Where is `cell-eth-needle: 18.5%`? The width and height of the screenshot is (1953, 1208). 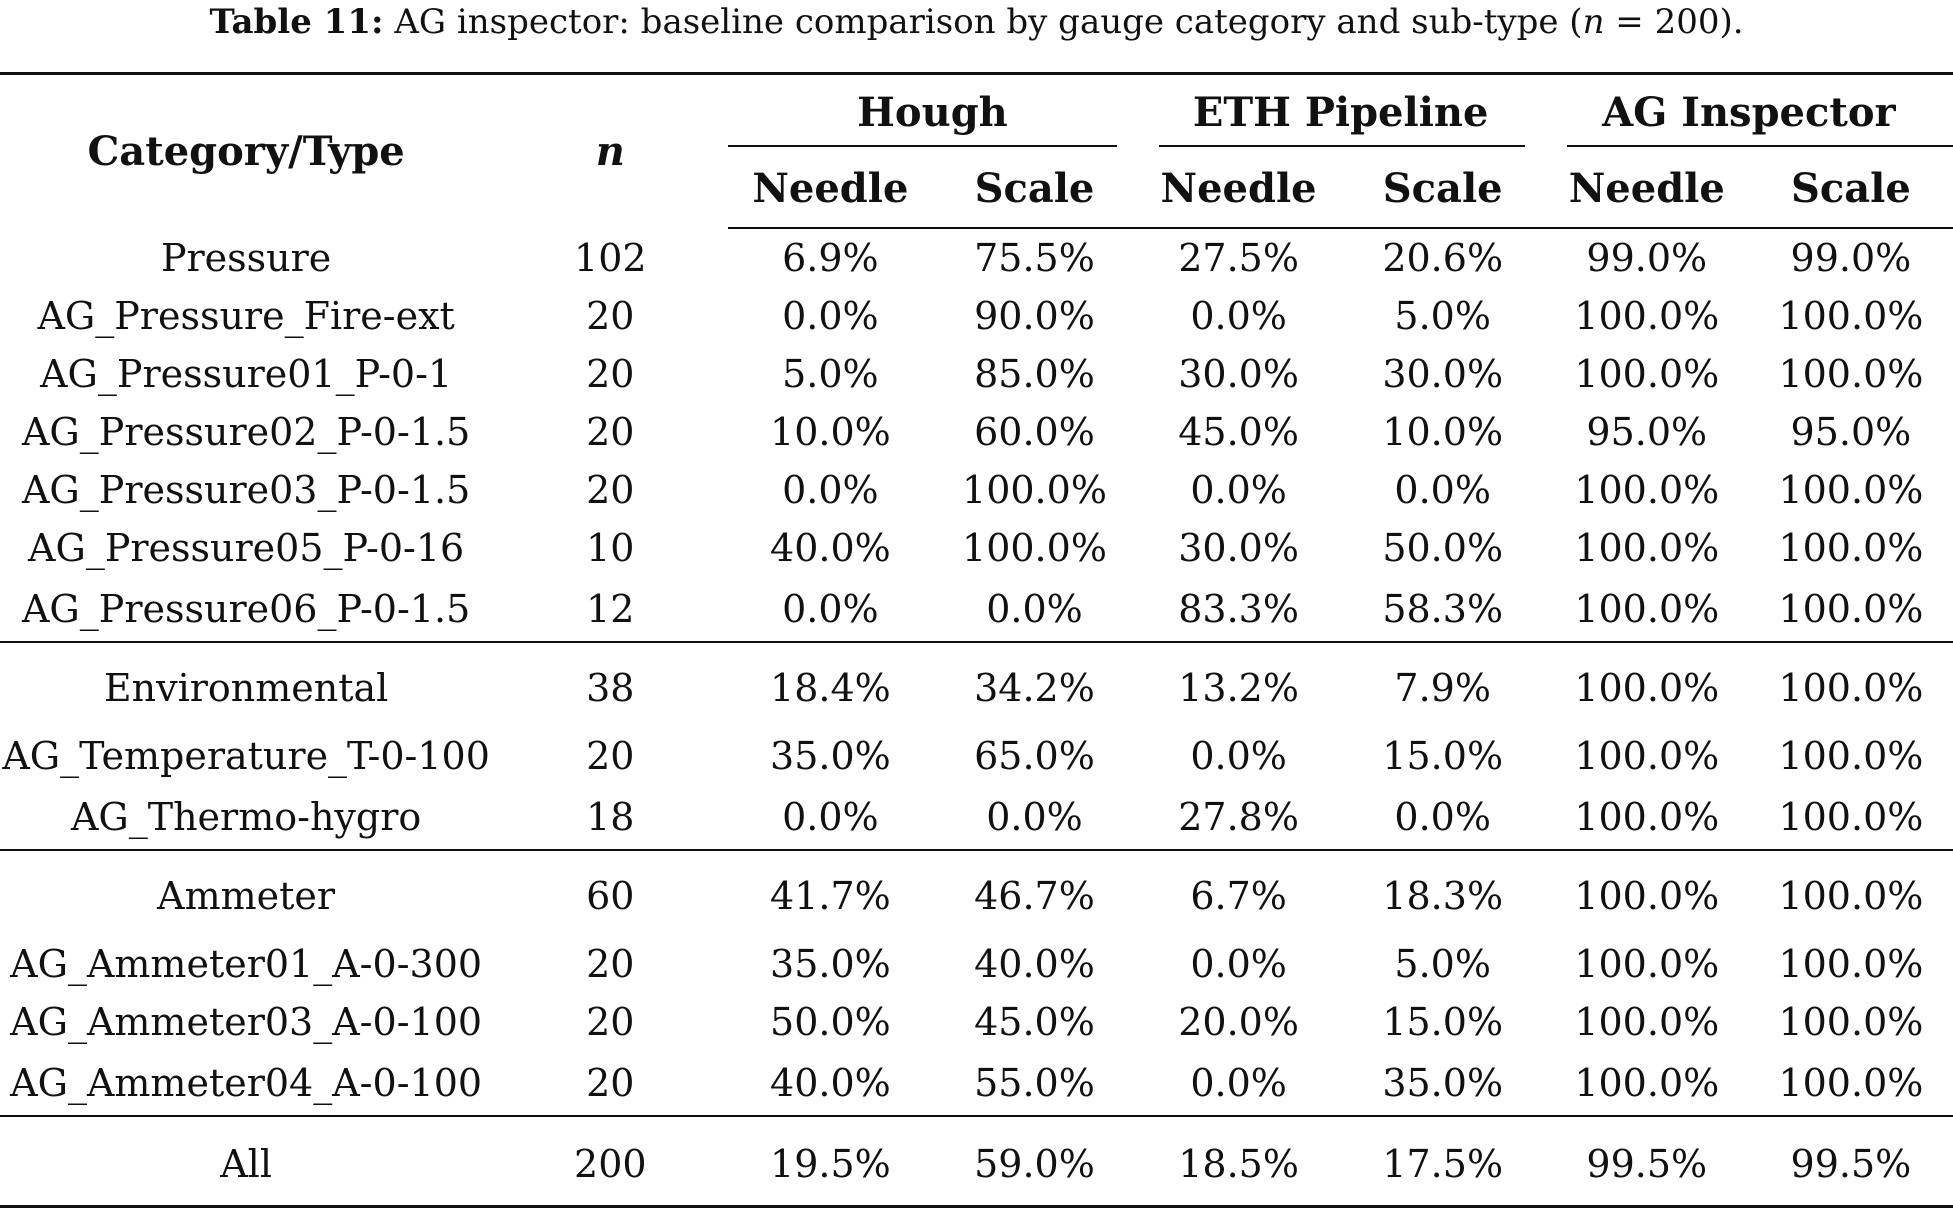 cell-eth-needle: 18.5% is located at coordinates (1238, 1162).